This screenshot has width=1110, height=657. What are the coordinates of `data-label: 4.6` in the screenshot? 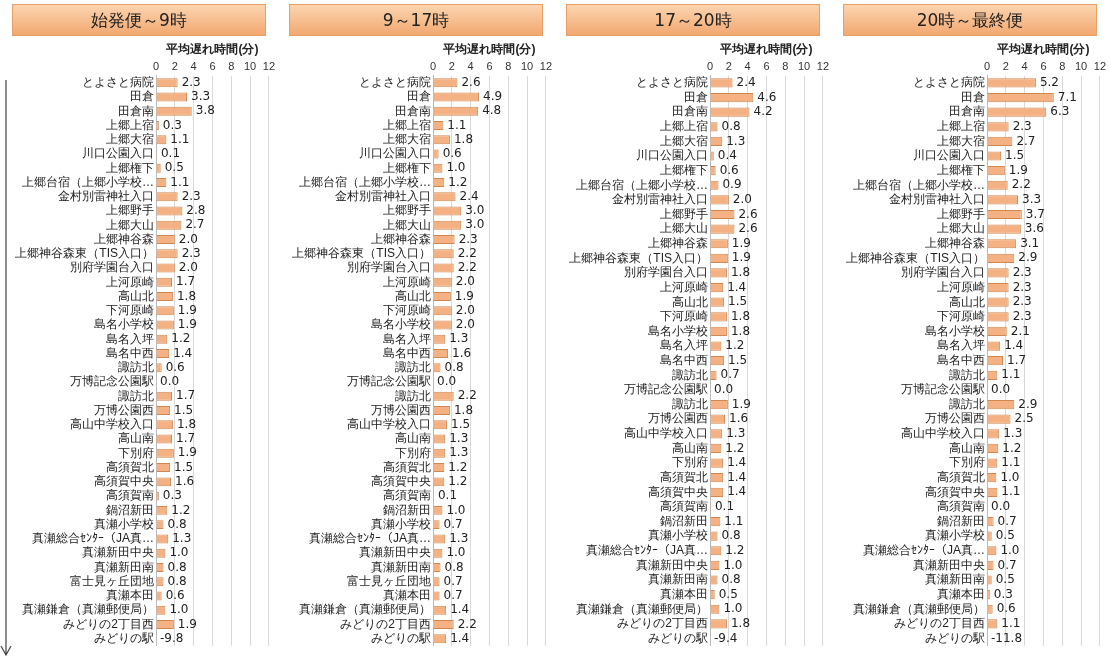 It's located at (767, 96).